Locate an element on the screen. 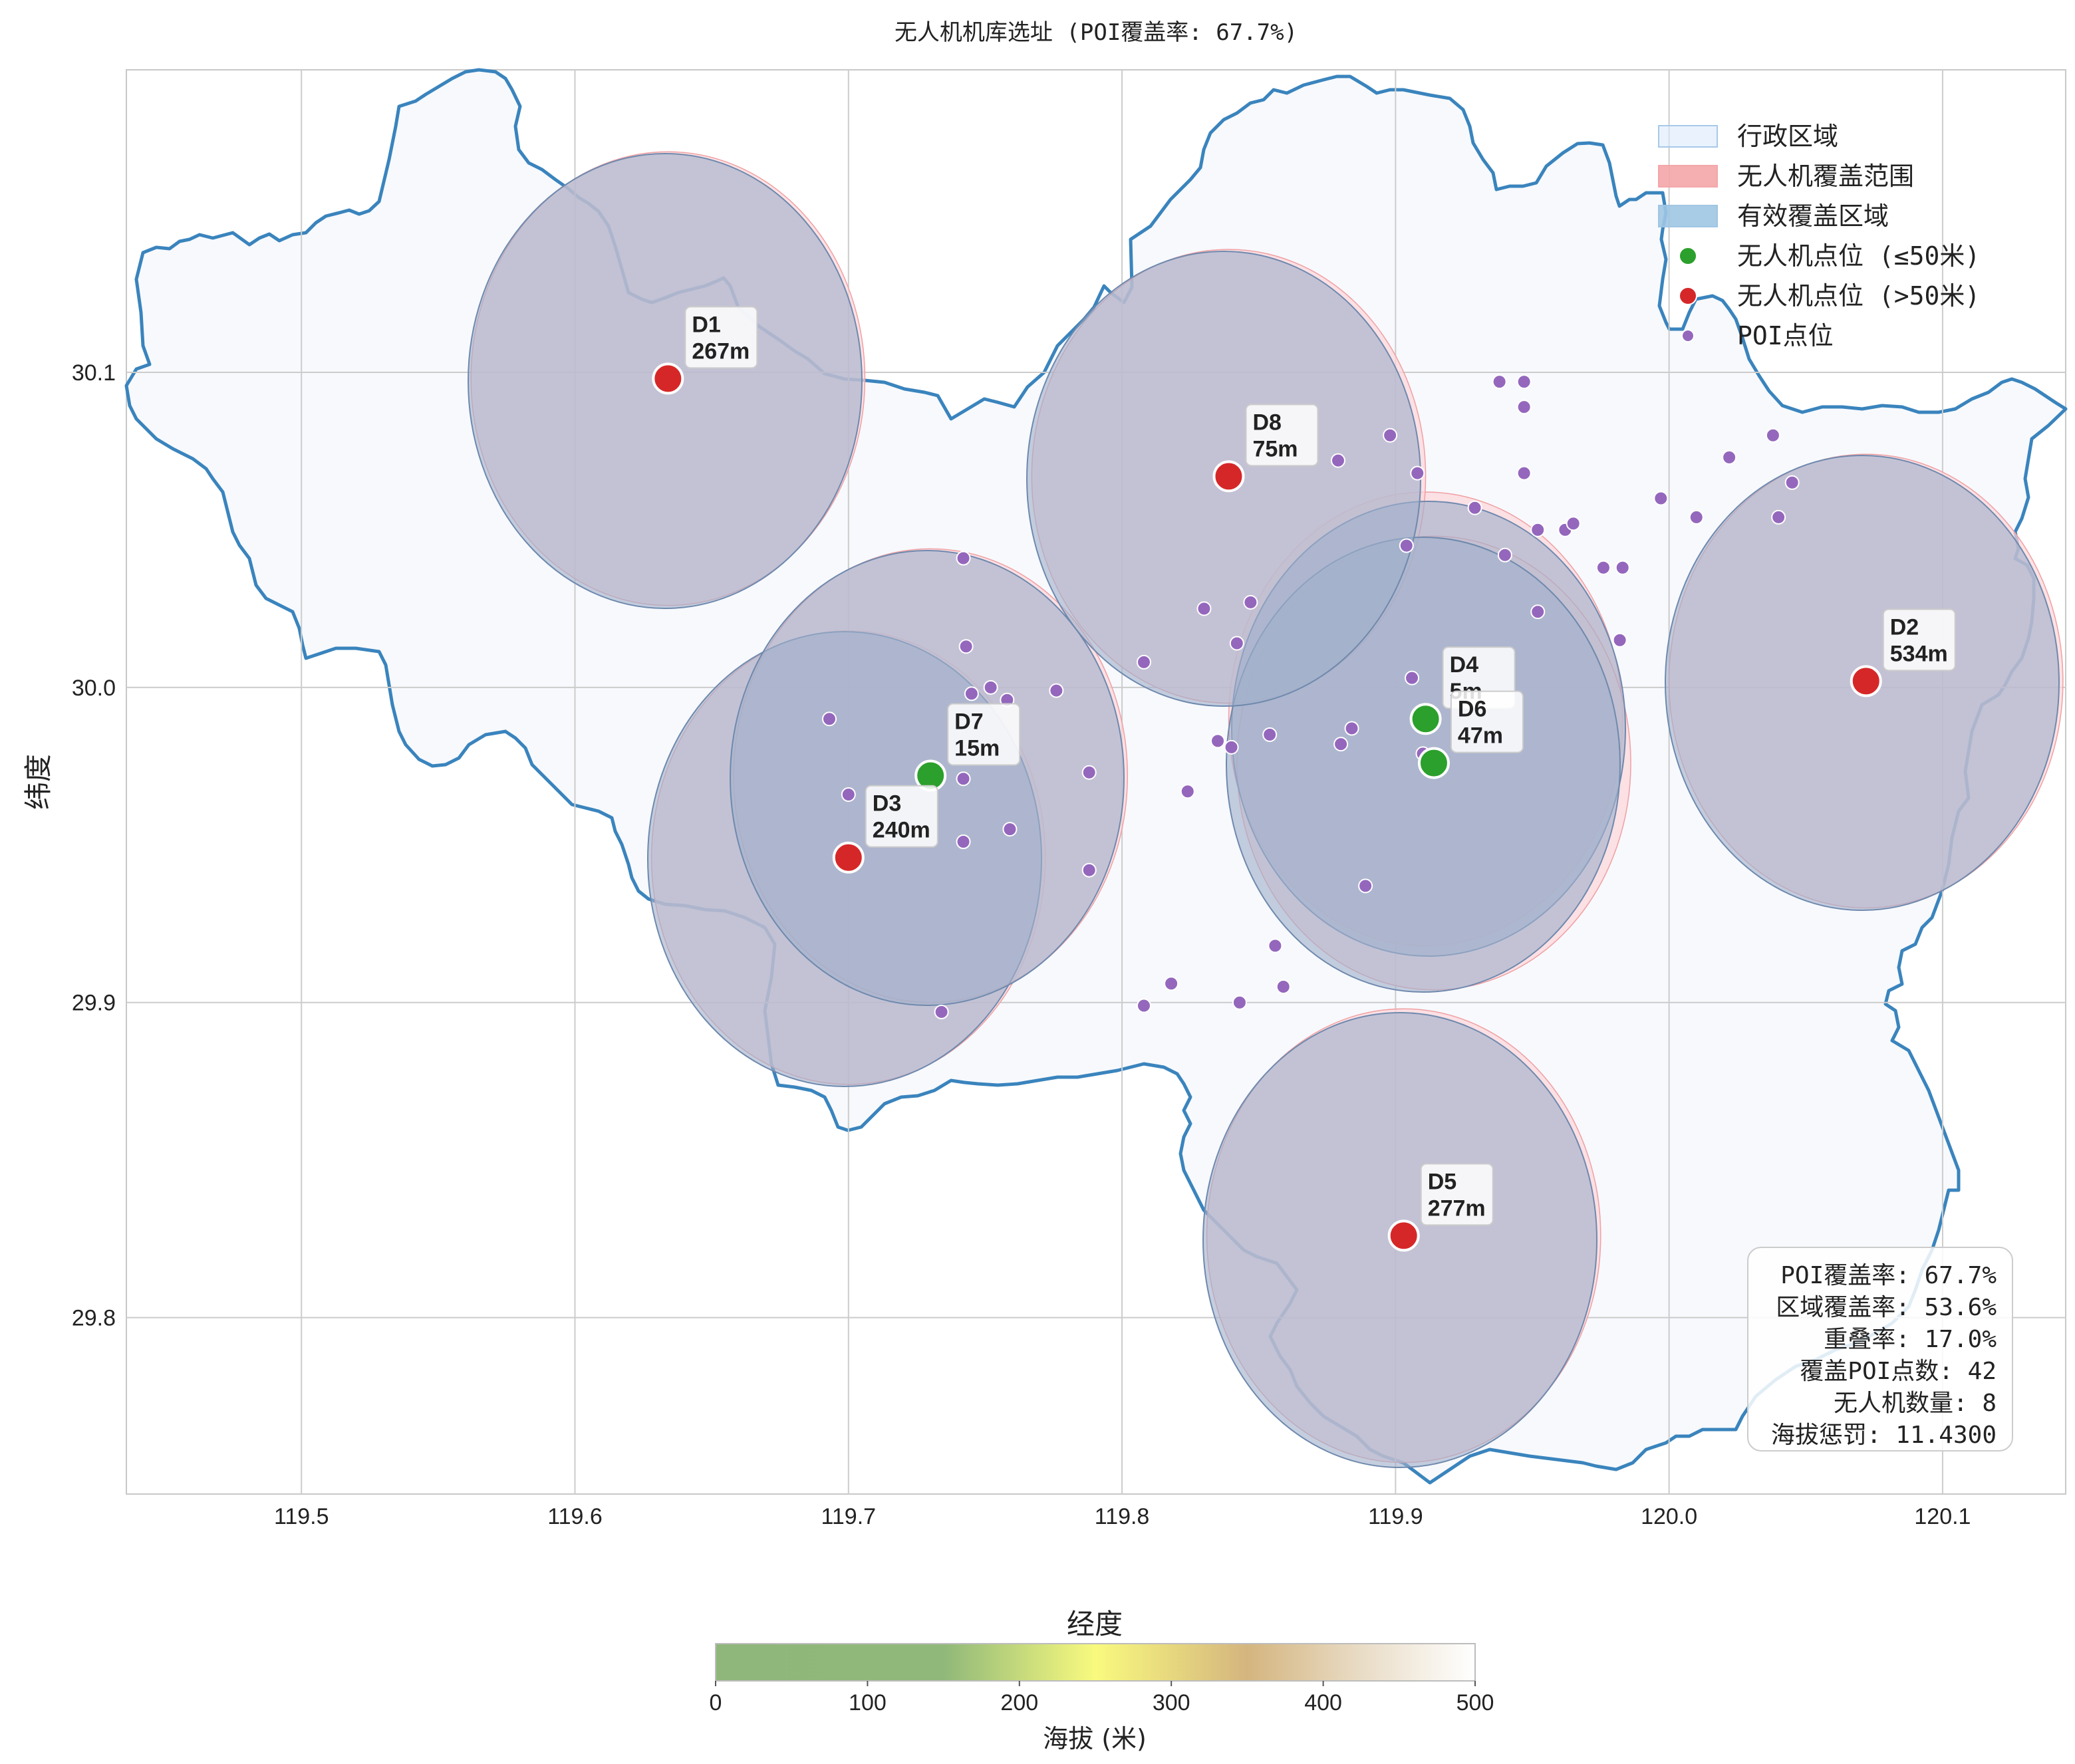  drone-point-d2 is located at coordinates (1866, 681).